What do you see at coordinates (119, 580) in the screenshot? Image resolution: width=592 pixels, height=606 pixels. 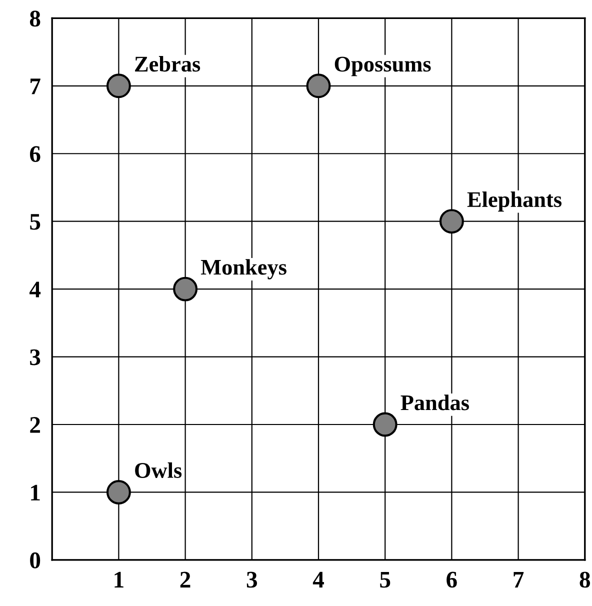 I see `x-tick-label: 1` at bounding box center [119, 580].